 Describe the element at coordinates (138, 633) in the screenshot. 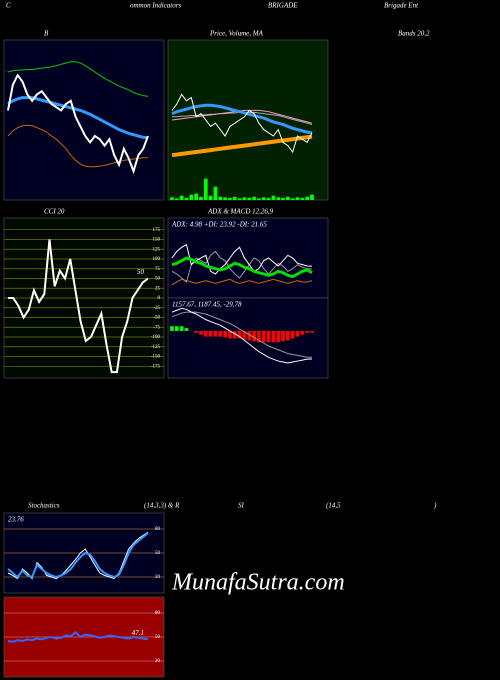

I see `value-label: 47.1` at that location.